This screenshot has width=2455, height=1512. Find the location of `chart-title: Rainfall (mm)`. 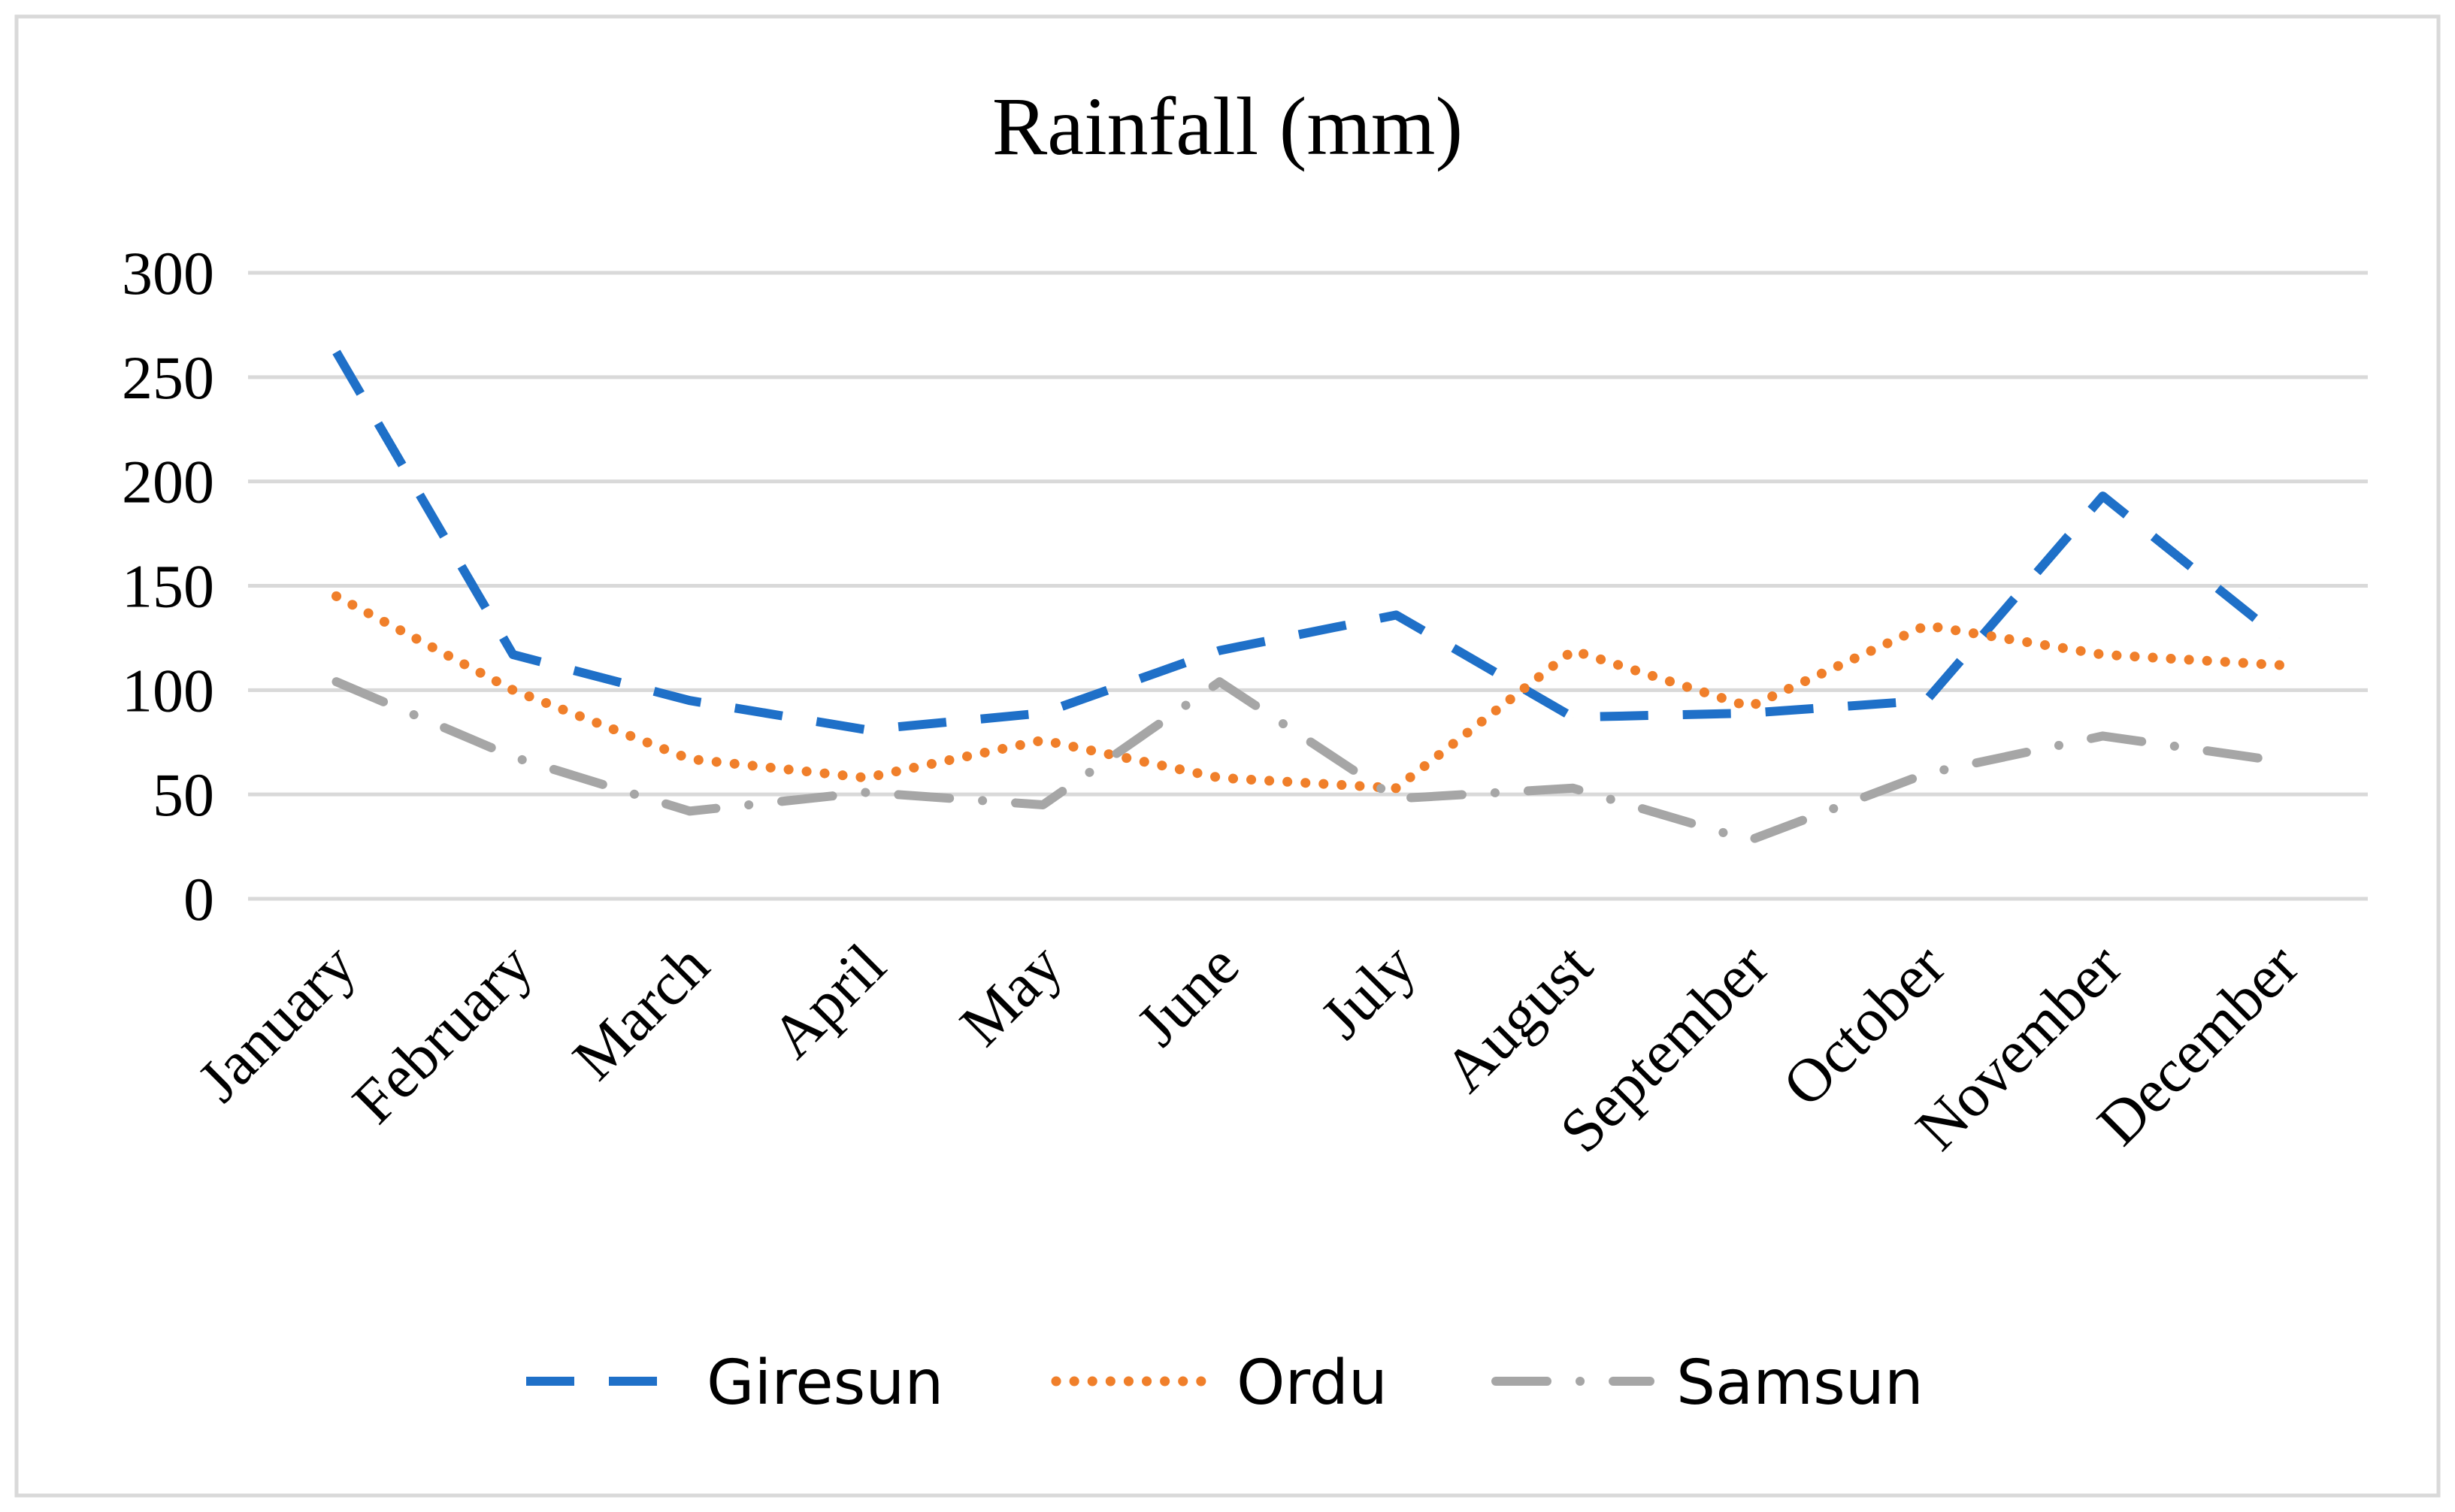

chart-title: Rainfall (mm) is located at coordinates (1227, 126).